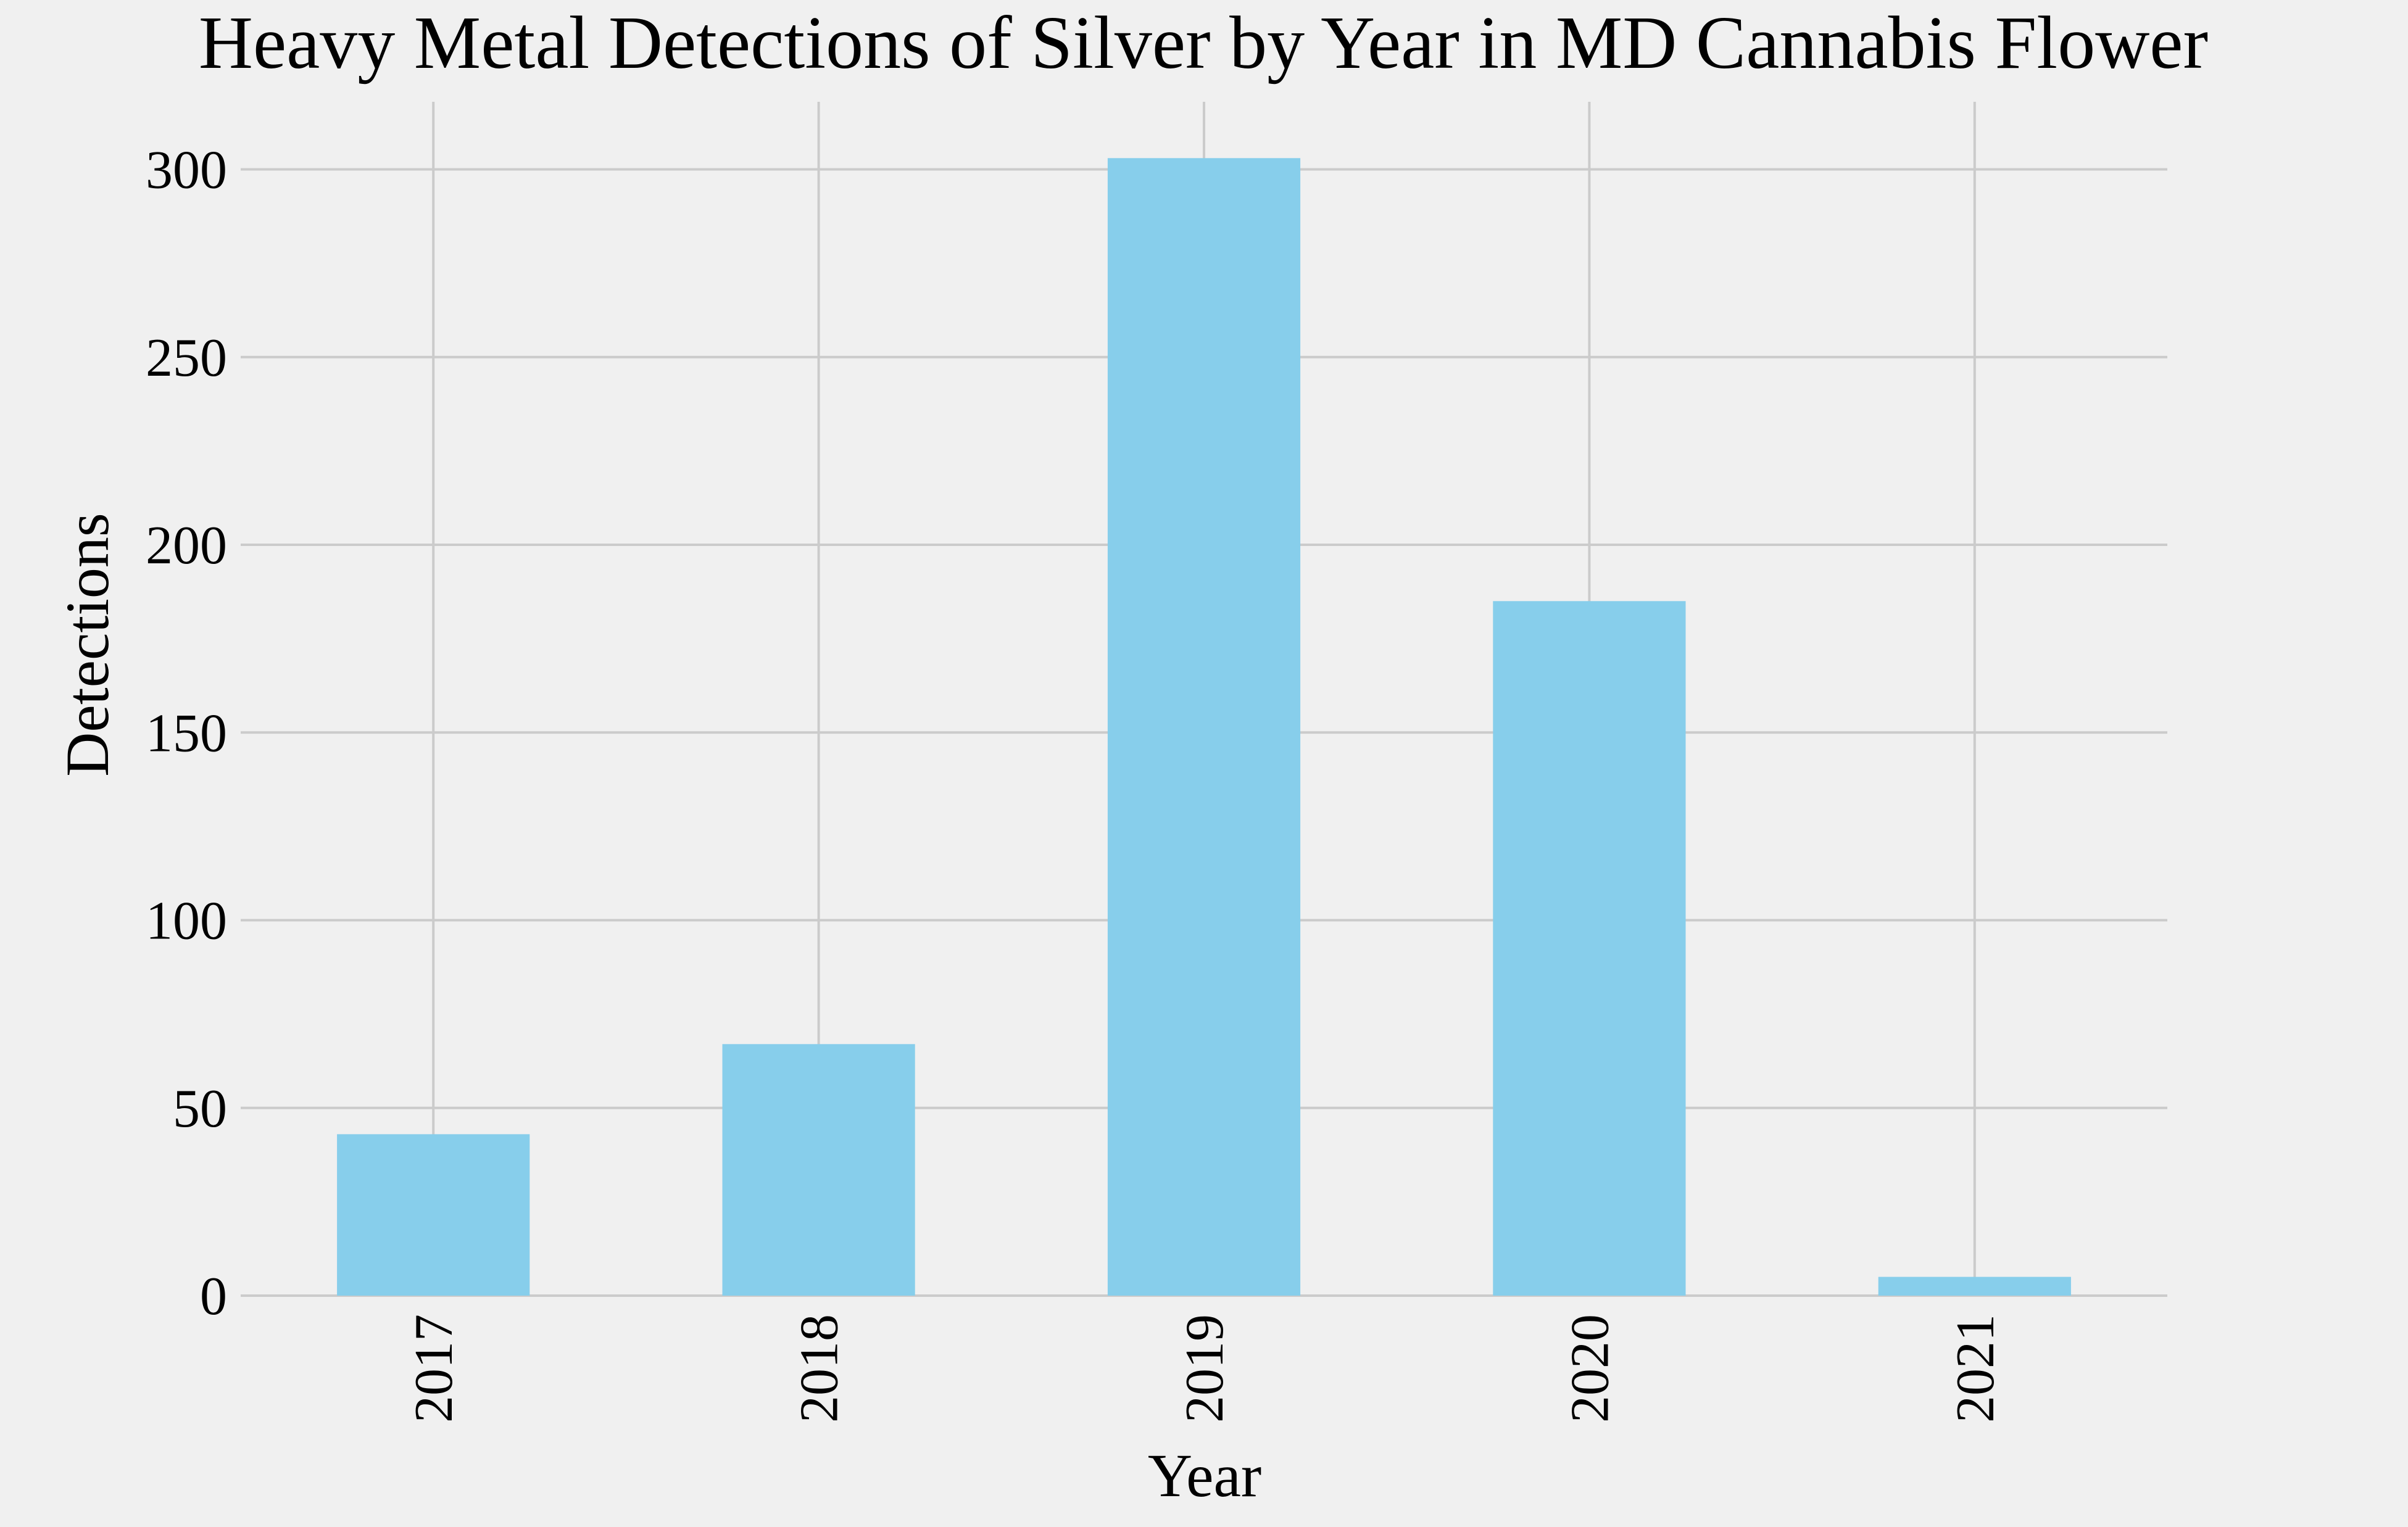 Image resolution: width=2408 pixels, height=1527 pixels. What do you see at coordinates (1590, 1368) in the screenshot?
I see `x-tick-label: 2020` at bounding box center [1590, 1368].